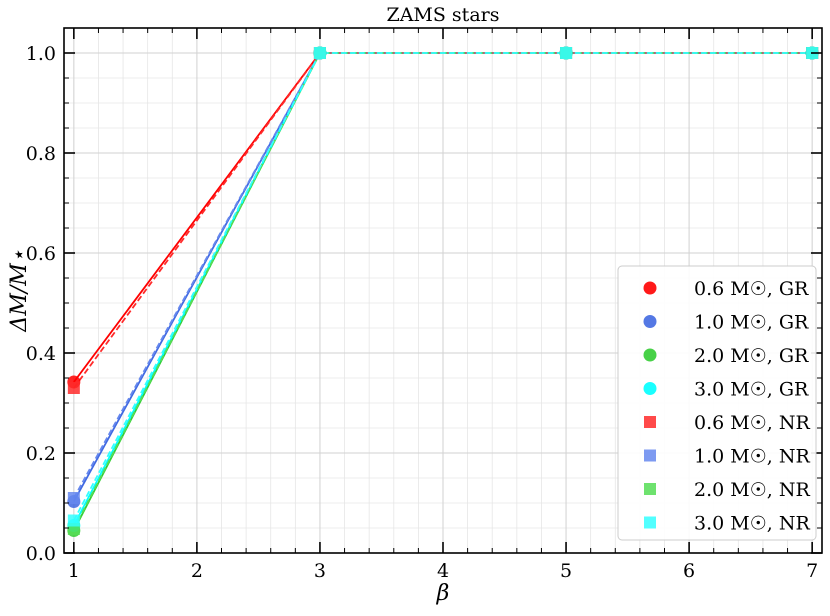  What do you see at coordinates (689, 571) in the screenshot?
I see `x-tick-label: 6` at bounding box center [689, 571].